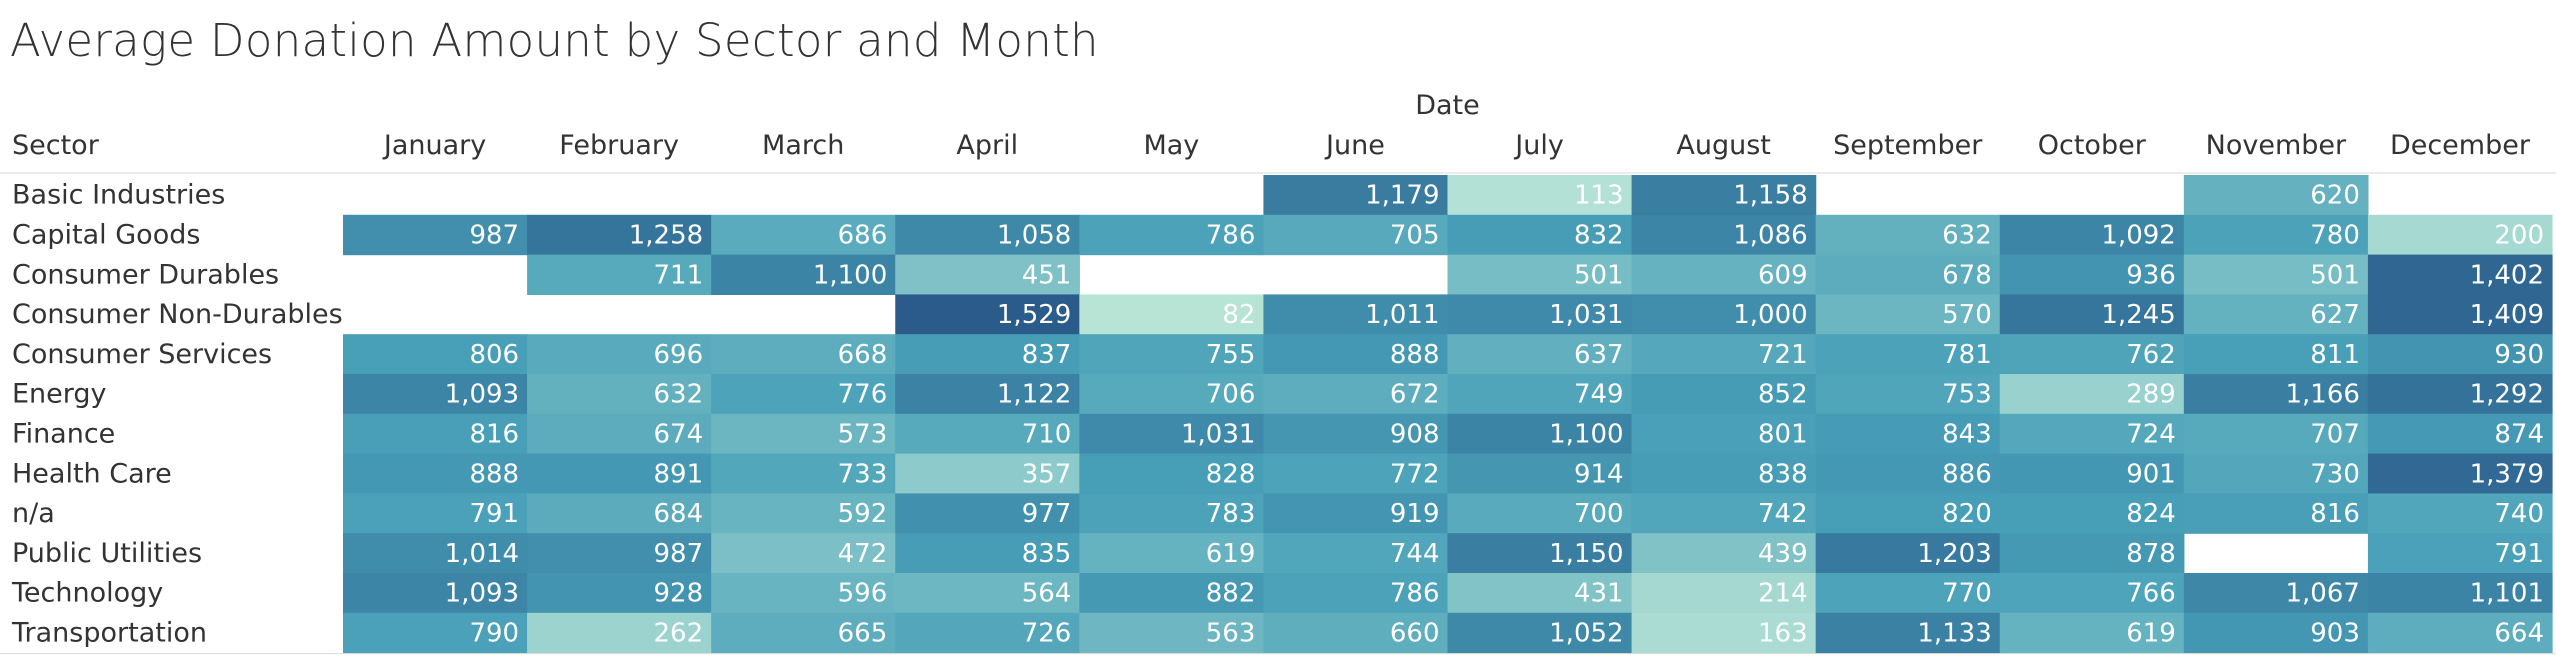 This screenshot has width=2556, height=656. What do you see at coordinates (2335, 474) in the screenshot?
I see `cell-value: 730` at bounding box center [2335, 474].